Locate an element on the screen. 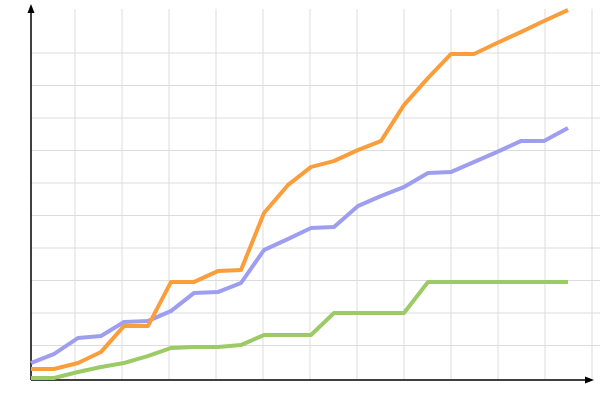 Image resolution: width=600 pixels, height=400 pixels. x-axis-arrow-icon is located at coordinates (589, 380).